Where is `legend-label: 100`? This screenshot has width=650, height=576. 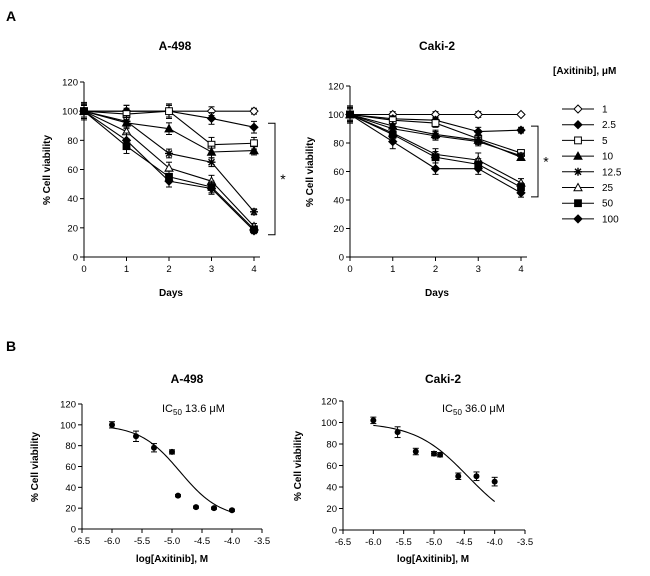 legend-label: 100 is located at coordinates (610, 219).